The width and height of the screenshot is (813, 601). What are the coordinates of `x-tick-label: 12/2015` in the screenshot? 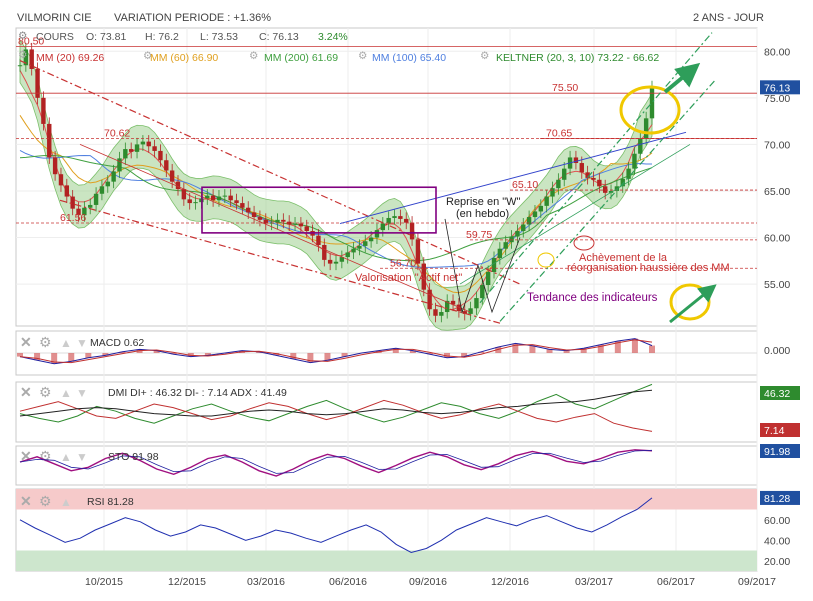 It's located at (187, 582).